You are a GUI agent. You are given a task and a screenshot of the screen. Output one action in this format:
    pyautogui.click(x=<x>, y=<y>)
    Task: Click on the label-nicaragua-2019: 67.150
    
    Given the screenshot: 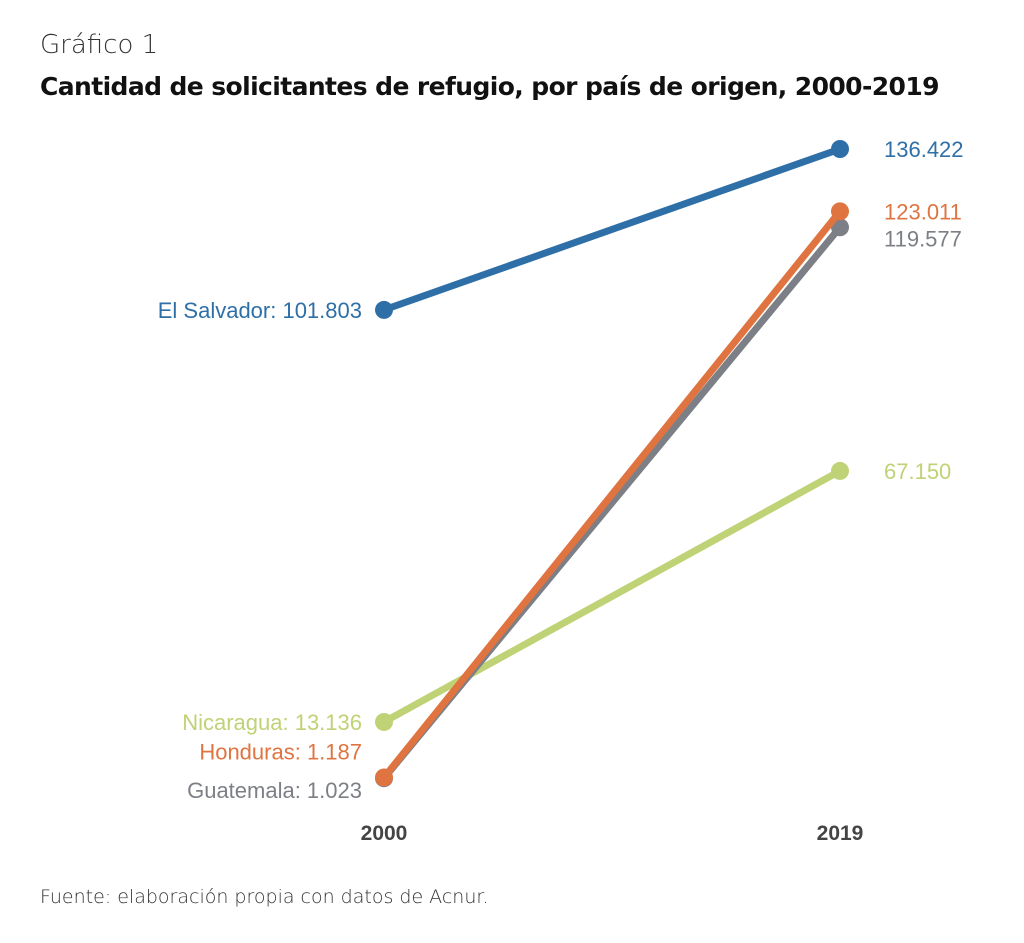 What is the action you would take?
    pyautogui.click(x=917, y=471)
    